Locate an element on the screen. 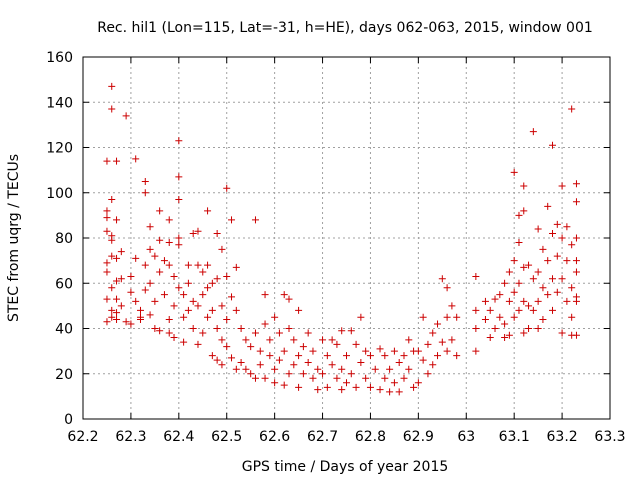 This screenshot has width=640, height=480. y-tick-label: 0 is located at coordinates (68, 420).